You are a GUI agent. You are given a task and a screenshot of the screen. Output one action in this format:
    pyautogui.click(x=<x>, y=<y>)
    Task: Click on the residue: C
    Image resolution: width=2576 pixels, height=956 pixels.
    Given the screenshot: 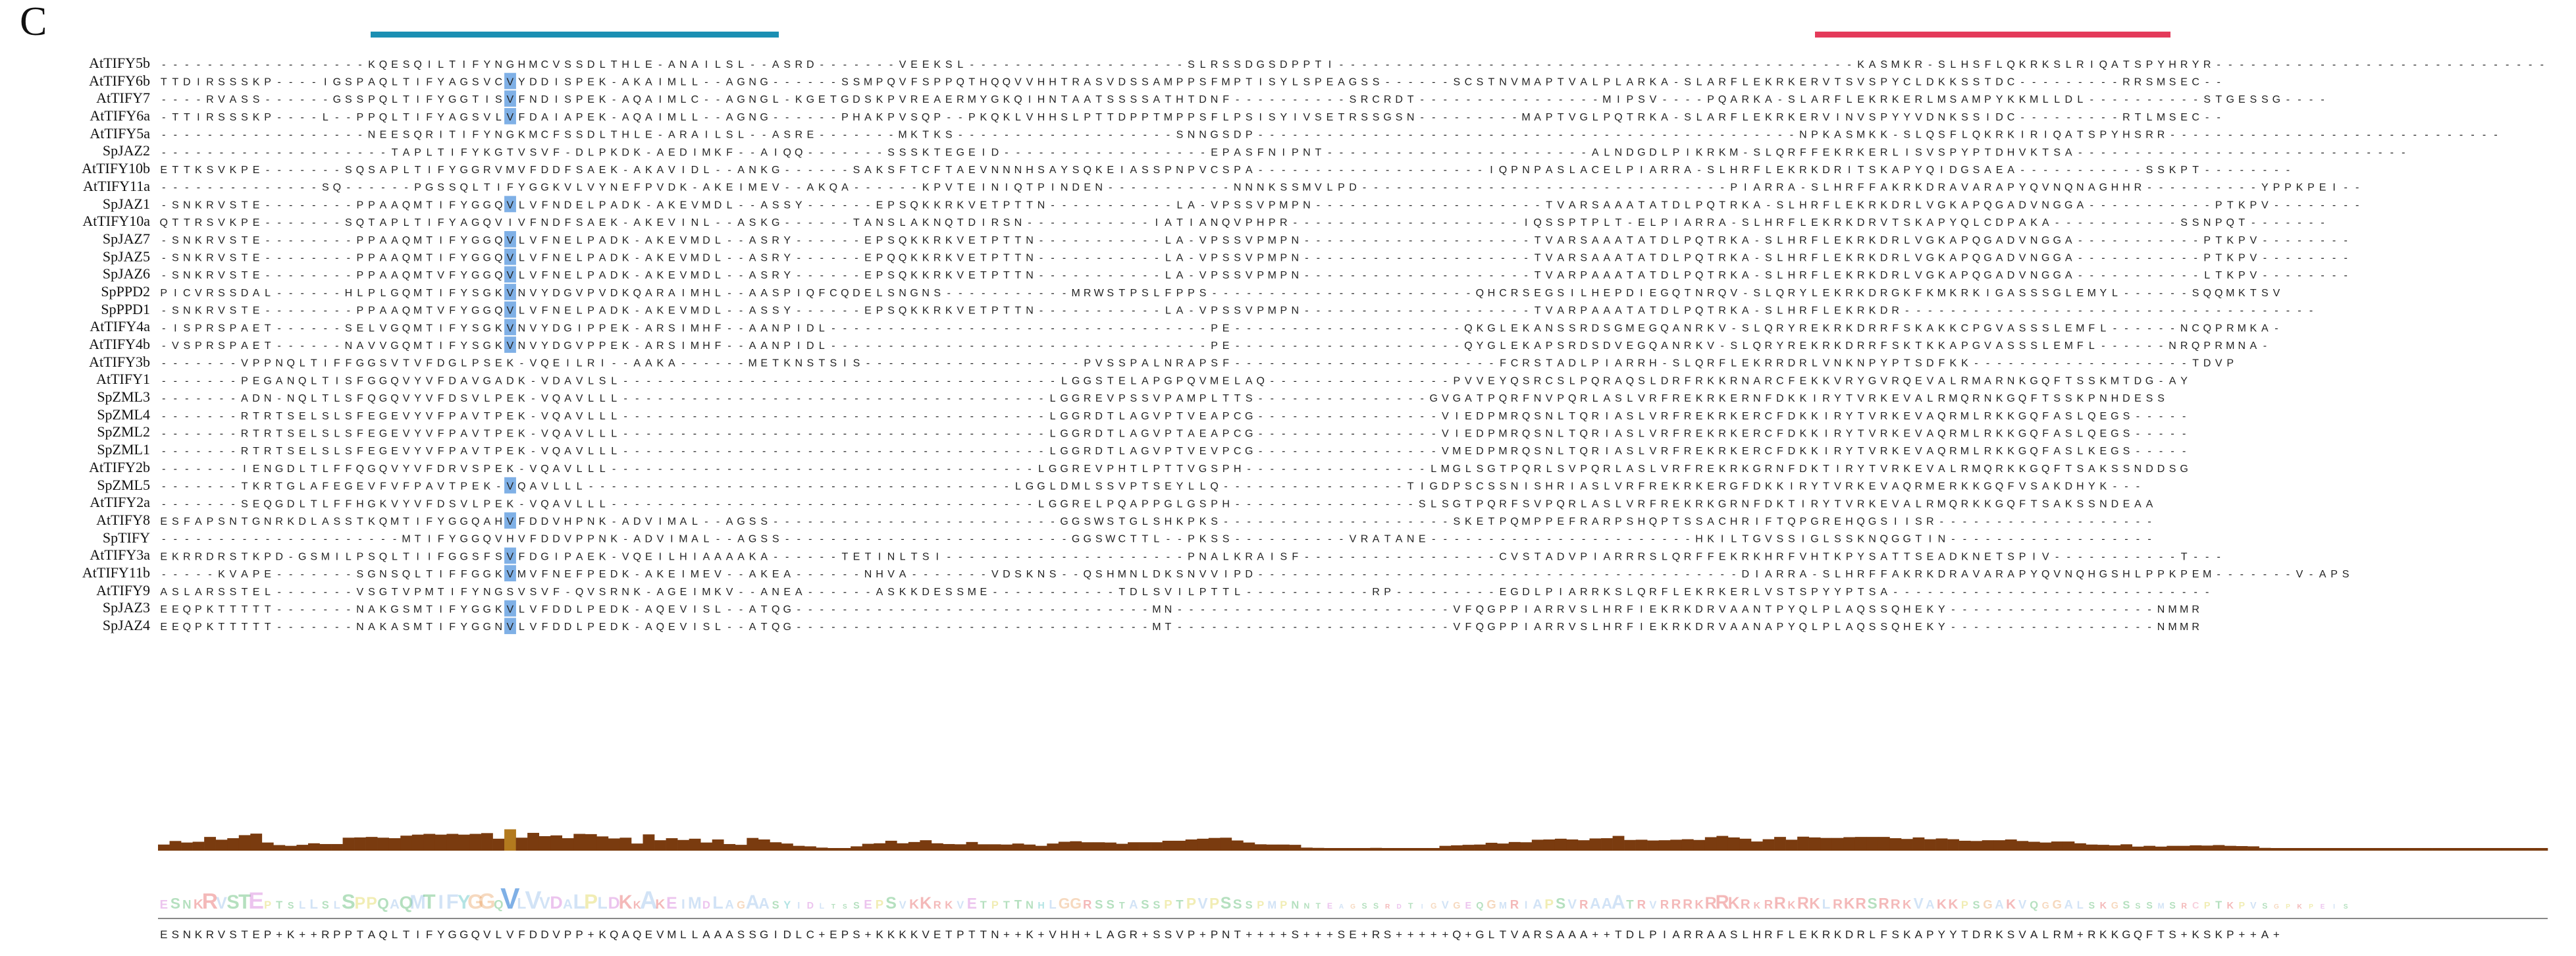 What is the action you would take?
    pyautogui.click(x=695, y=99)
    